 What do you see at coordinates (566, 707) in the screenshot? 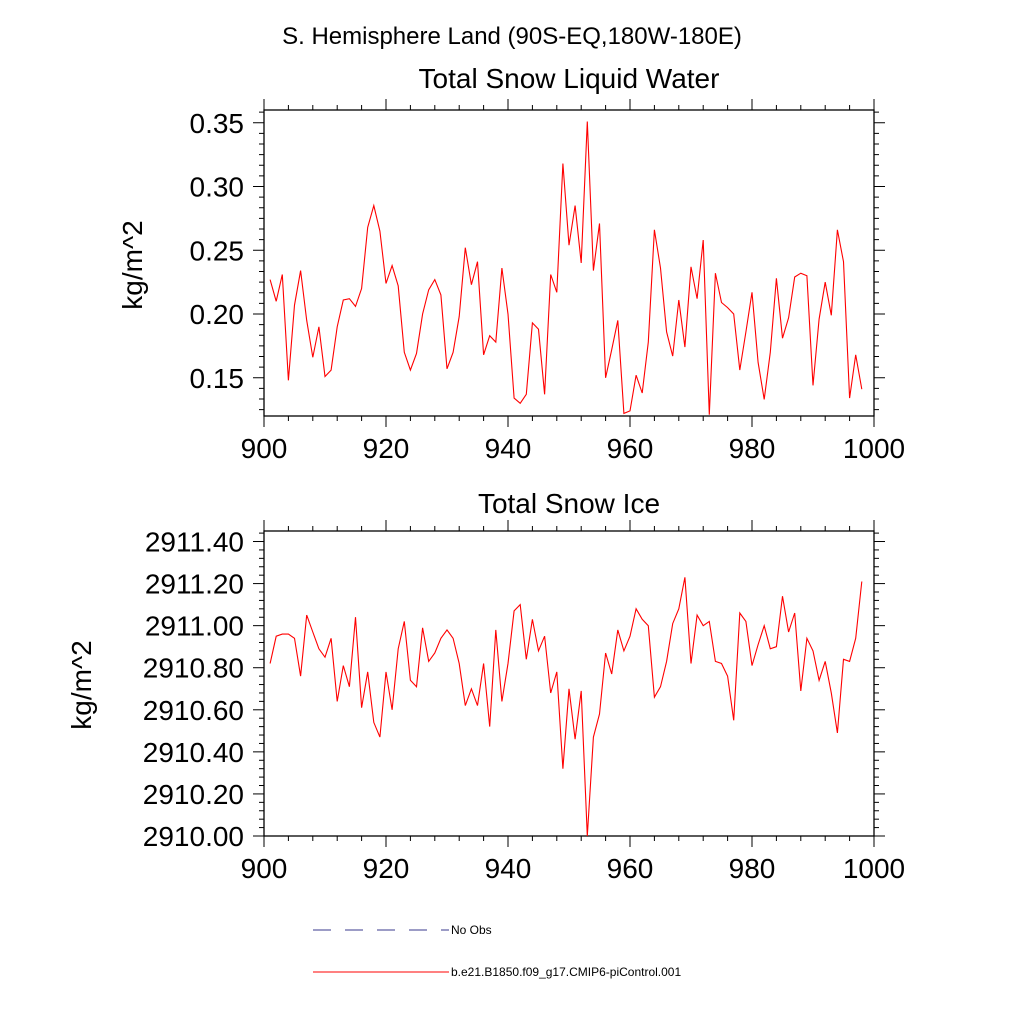
I see `series-line` at bounding box center [566, 707].